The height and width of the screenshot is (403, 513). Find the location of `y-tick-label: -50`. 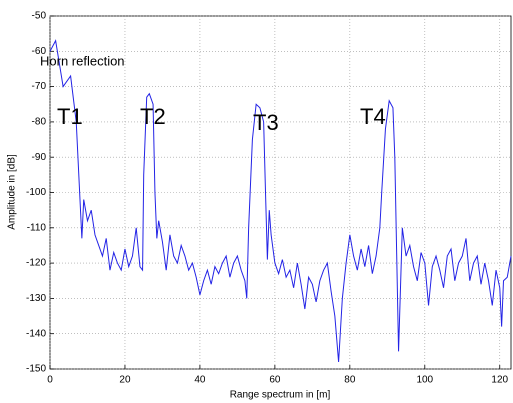

y-tick-label: -50 is located at coordinates (39, 16).